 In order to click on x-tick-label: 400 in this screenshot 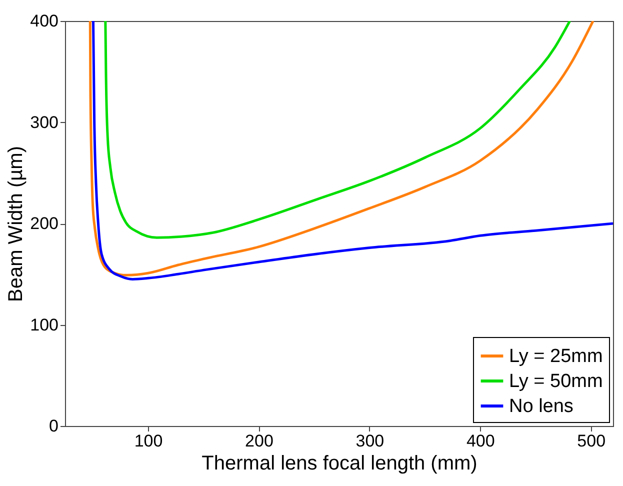, I will do `click(480, 441)`.